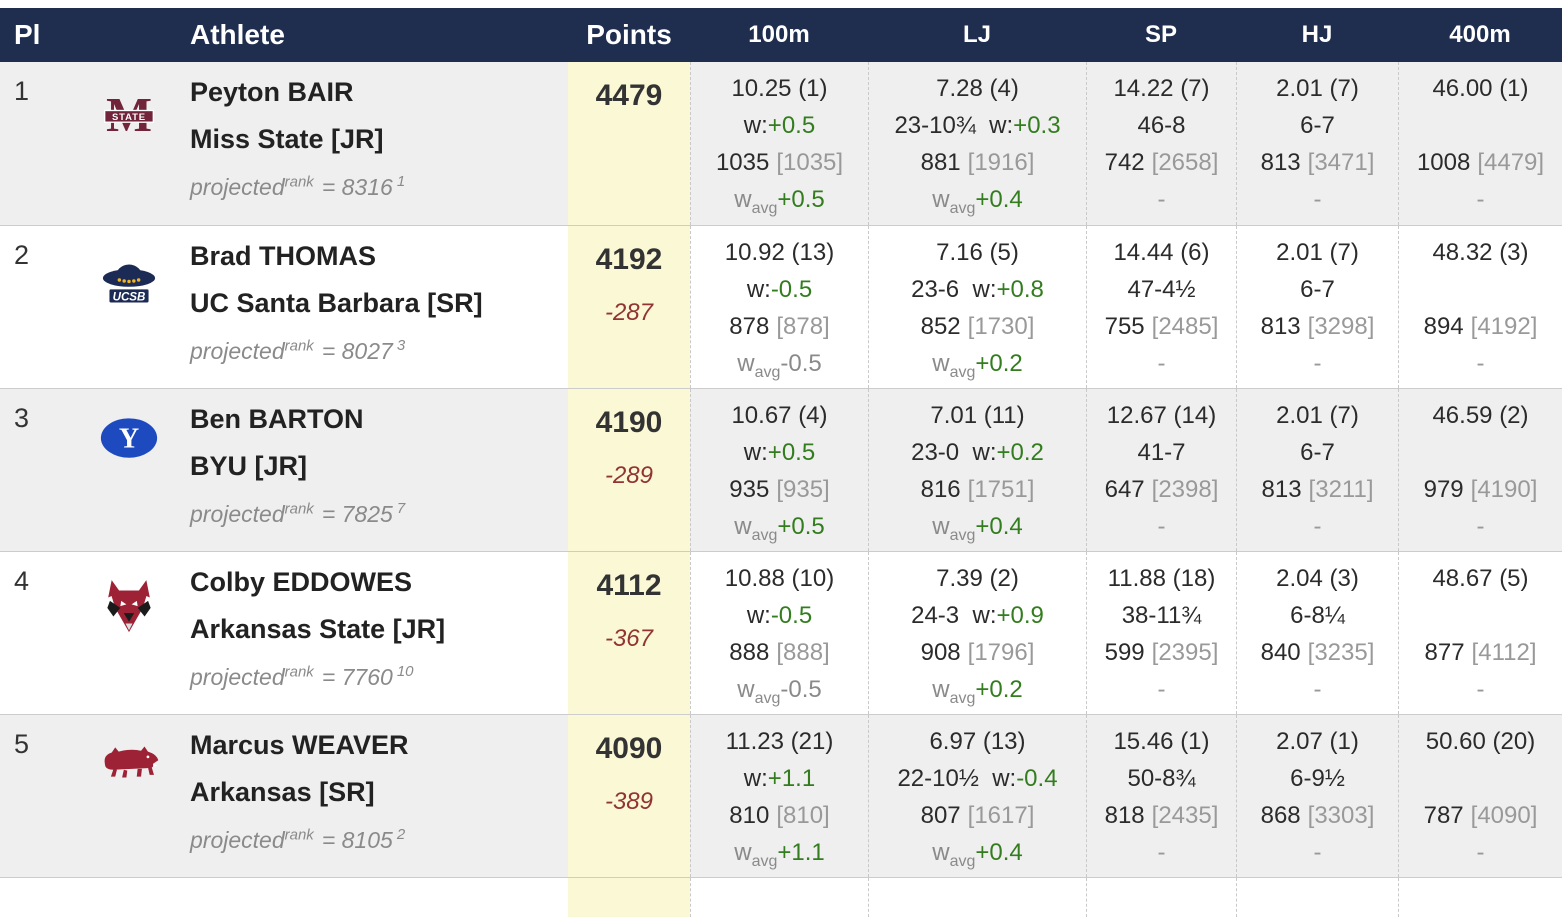 The height and width of the screenshot is (917, 1562). What do you see at coordinates (299, 745) in the screenshot?
I see `athlete-name: Marcus WEAVER` at bounding box center [299, 745].